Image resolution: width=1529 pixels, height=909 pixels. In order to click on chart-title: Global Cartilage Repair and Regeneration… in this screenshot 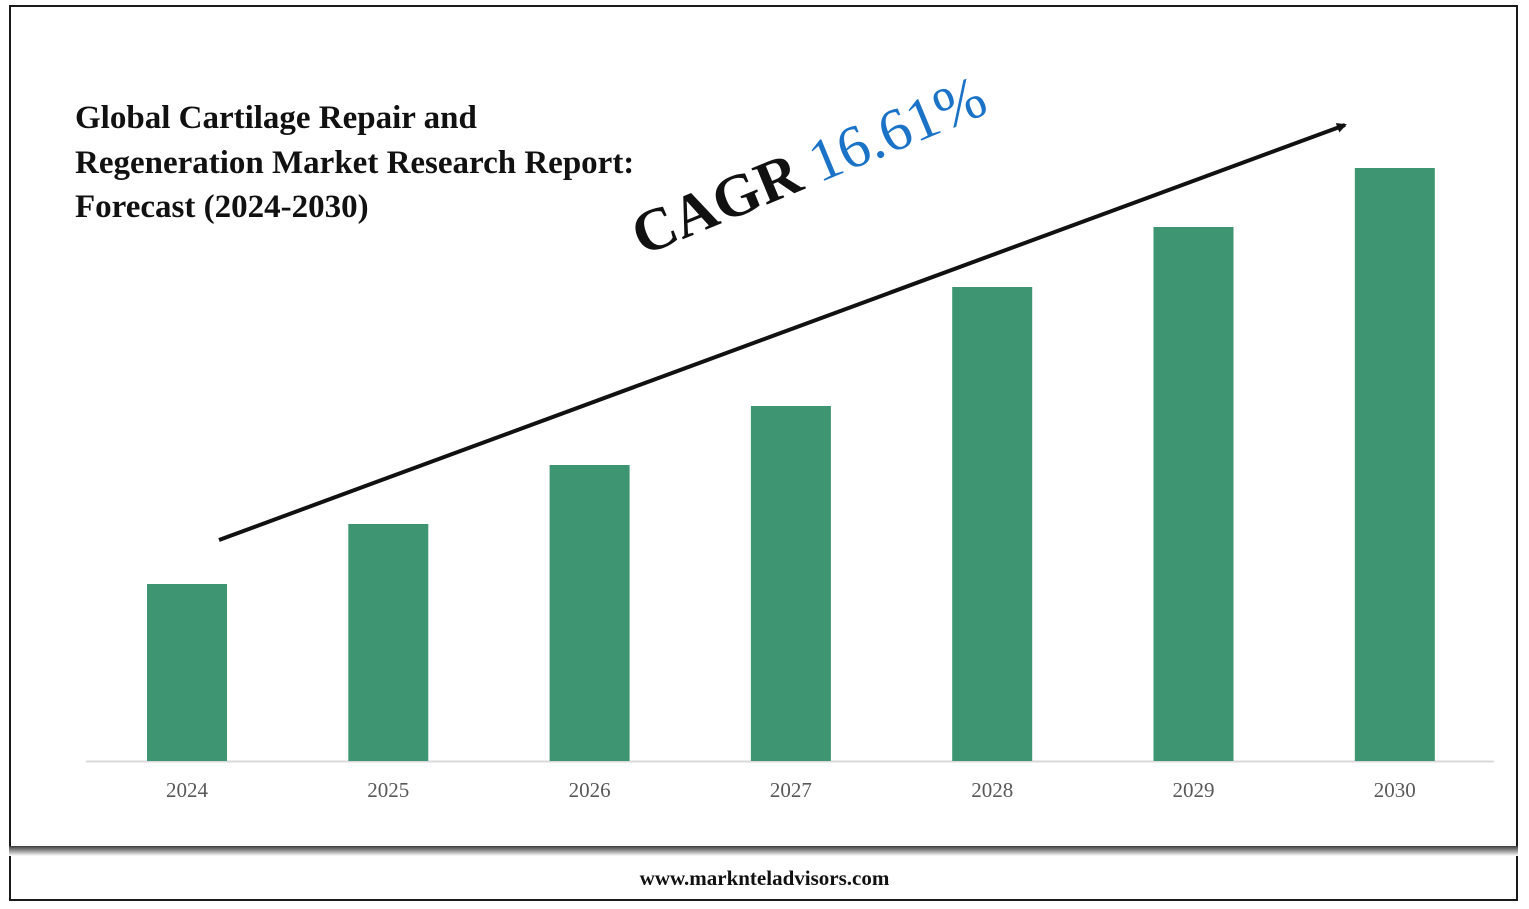, I will do `click(355, 162)`.